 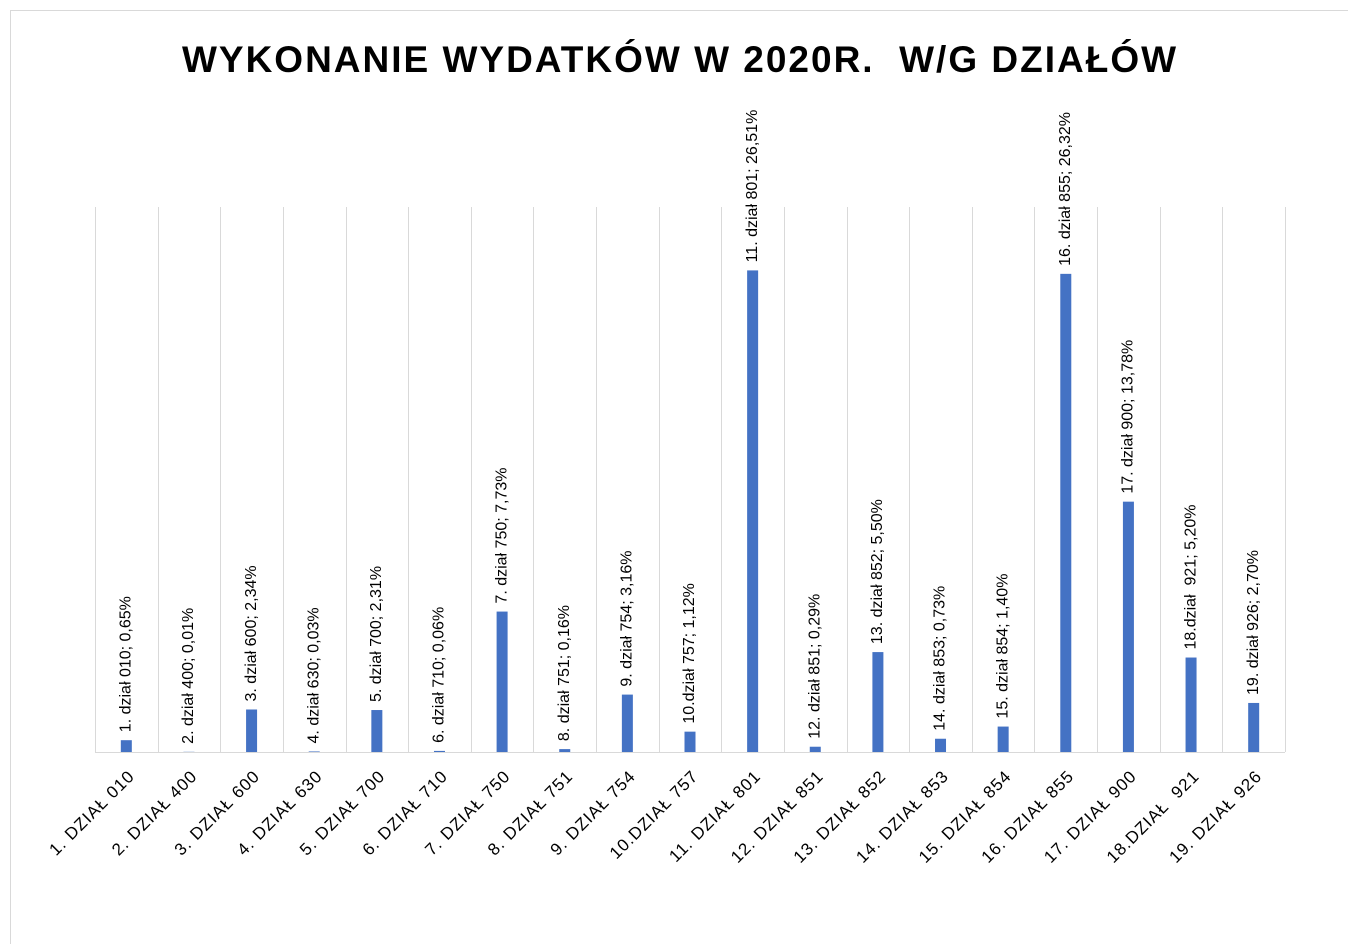 I want to click on data-label: 4. dział 630; 0,03%, so click(x=313, y=675).